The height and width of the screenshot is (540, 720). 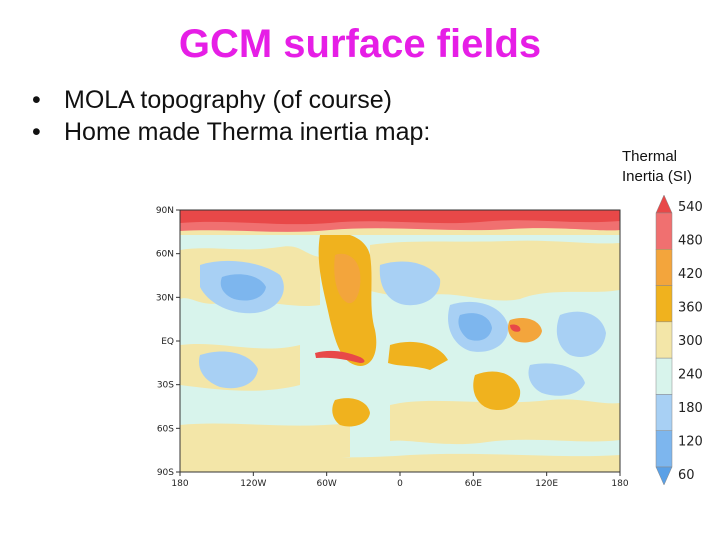 What do you see at coordinates (690, 240) in the screenshot?
I see `colorbar-label: 480` at bounding box center [690, 240].